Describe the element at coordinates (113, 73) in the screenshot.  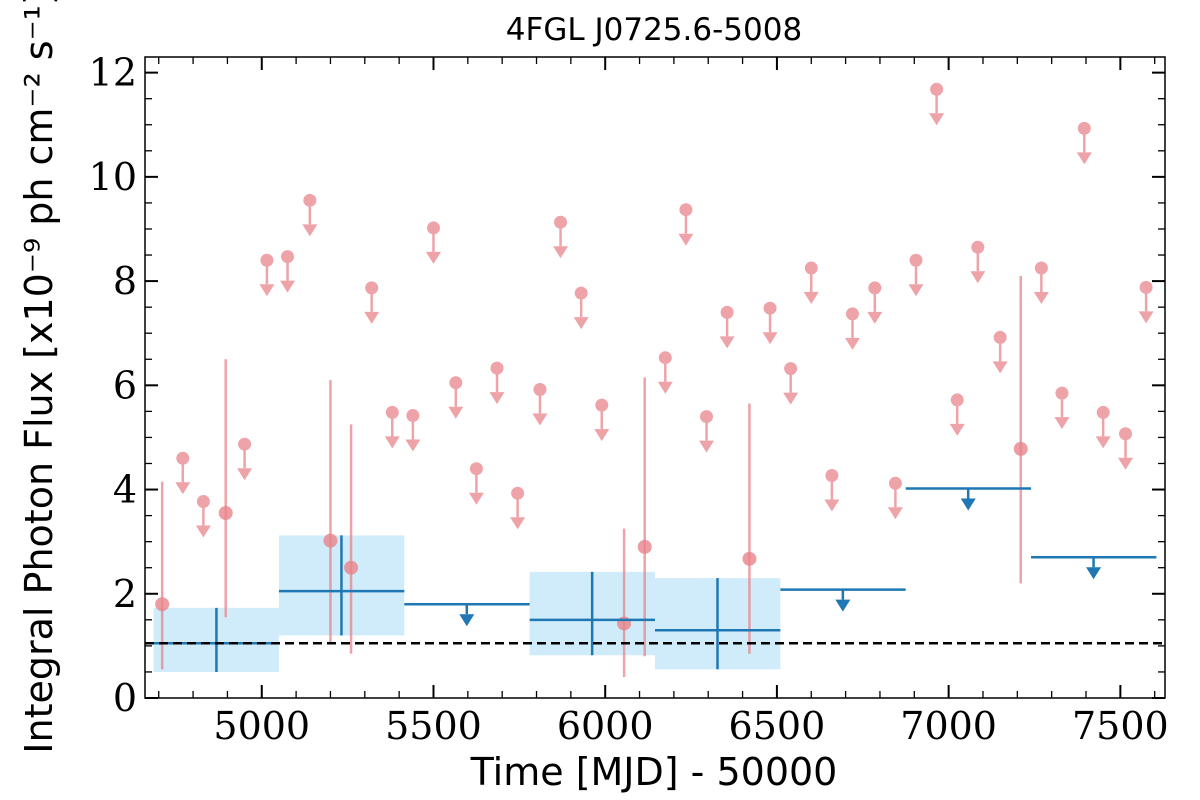
I see `y-axis-tick-label: 12` at that location.